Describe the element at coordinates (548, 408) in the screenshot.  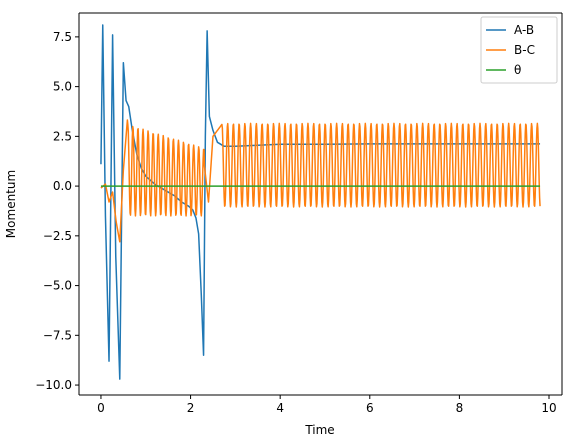
I see `x-tick-label: 10` at that location.